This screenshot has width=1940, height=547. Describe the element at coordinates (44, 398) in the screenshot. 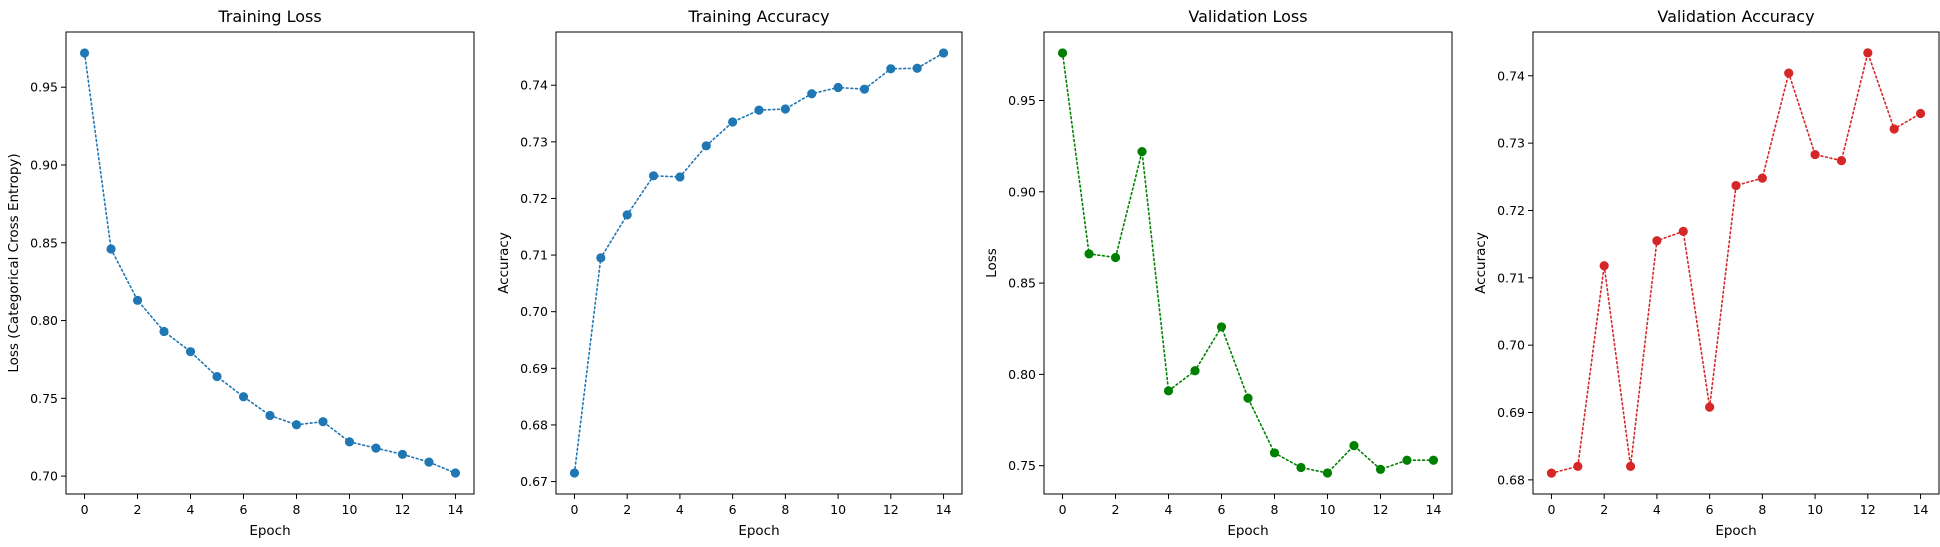

I see `y-tick-label: 0.75` at that location.